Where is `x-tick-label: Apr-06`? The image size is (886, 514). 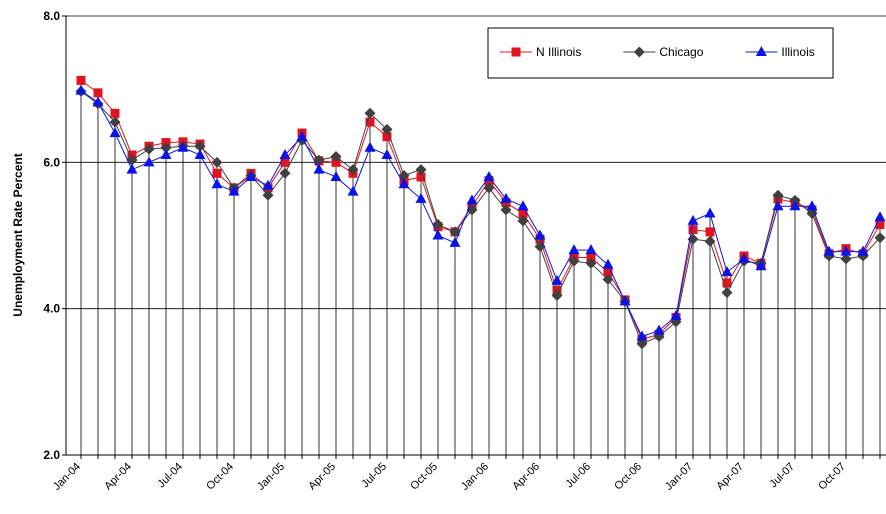 x-tick-label: Apr-06 is located at coordinates (526, 477).